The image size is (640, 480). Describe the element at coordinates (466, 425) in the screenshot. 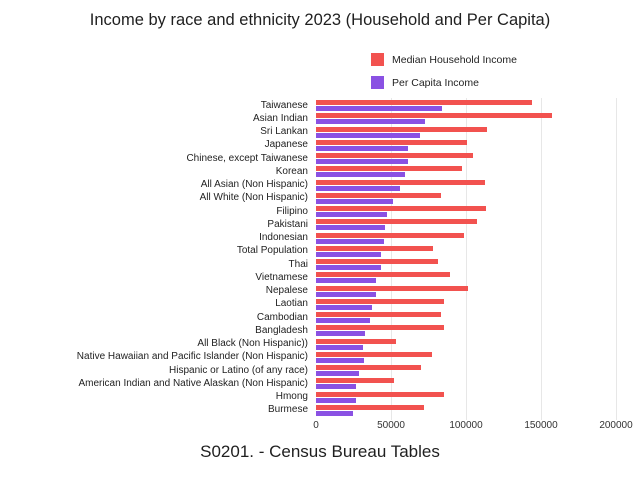

I see `x-tick-label: 100000` at that location.